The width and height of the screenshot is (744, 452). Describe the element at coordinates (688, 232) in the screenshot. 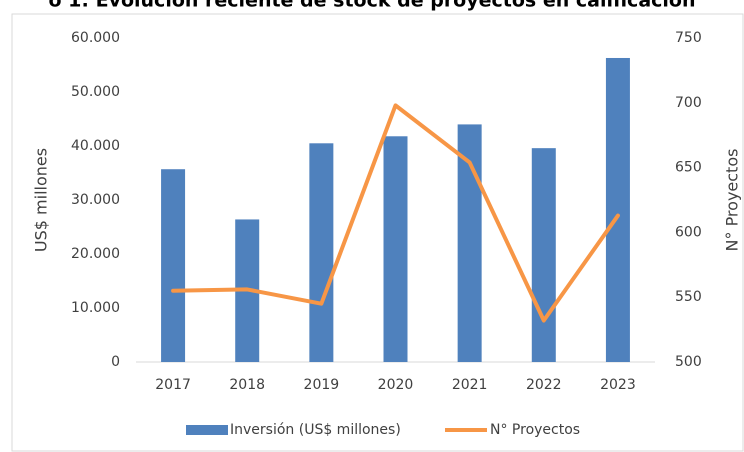

I see `y2-tick-label: 600` at that location.